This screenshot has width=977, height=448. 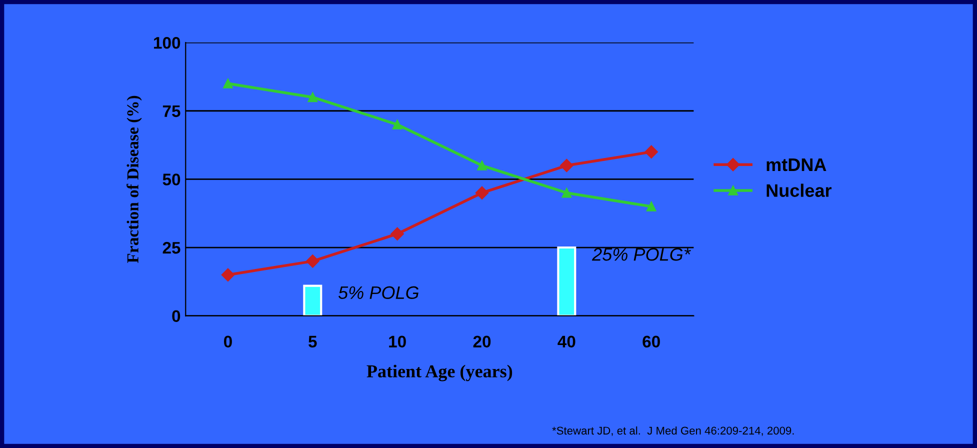 I want to click on y-tick-label: 25, so click(x=171, y=248).